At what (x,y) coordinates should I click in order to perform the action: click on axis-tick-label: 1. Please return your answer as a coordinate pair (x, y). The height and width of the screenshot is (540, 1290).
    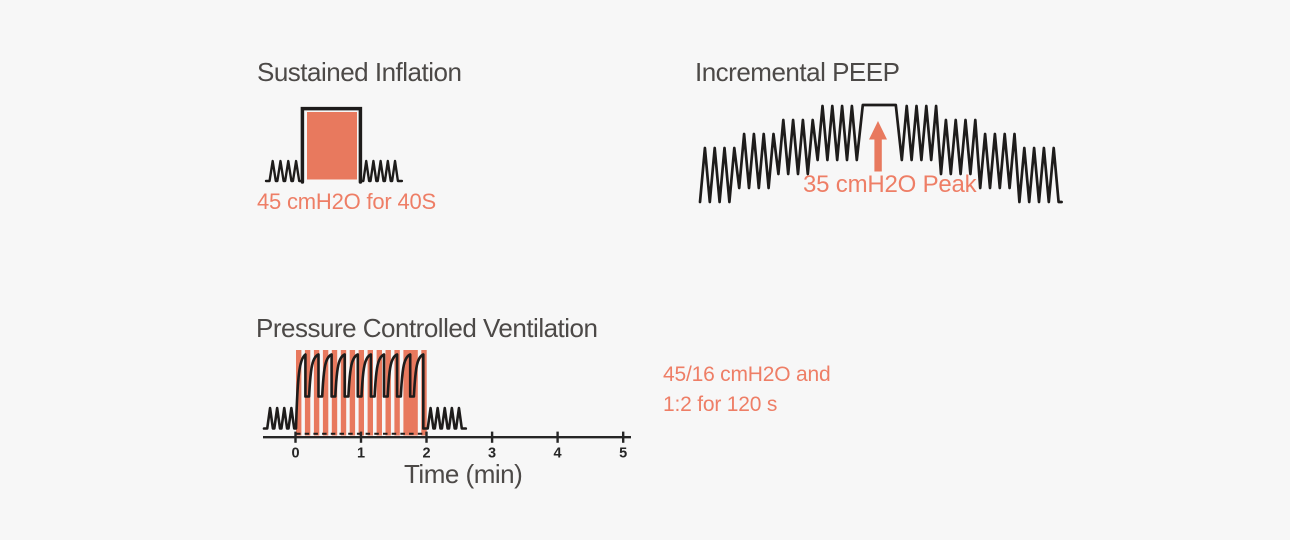
    Looking at the image, I should click on (361, 454).